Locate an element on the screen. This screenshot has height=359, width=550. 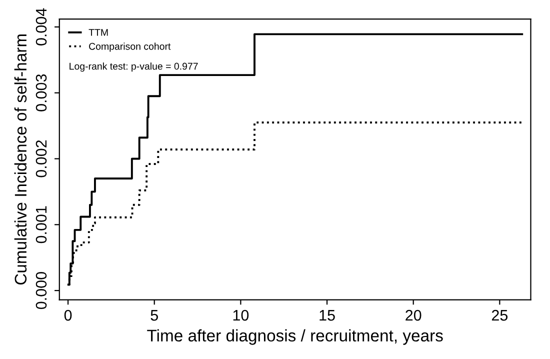
y-tick-label: 0.000 is located at coordinates (41, 291).